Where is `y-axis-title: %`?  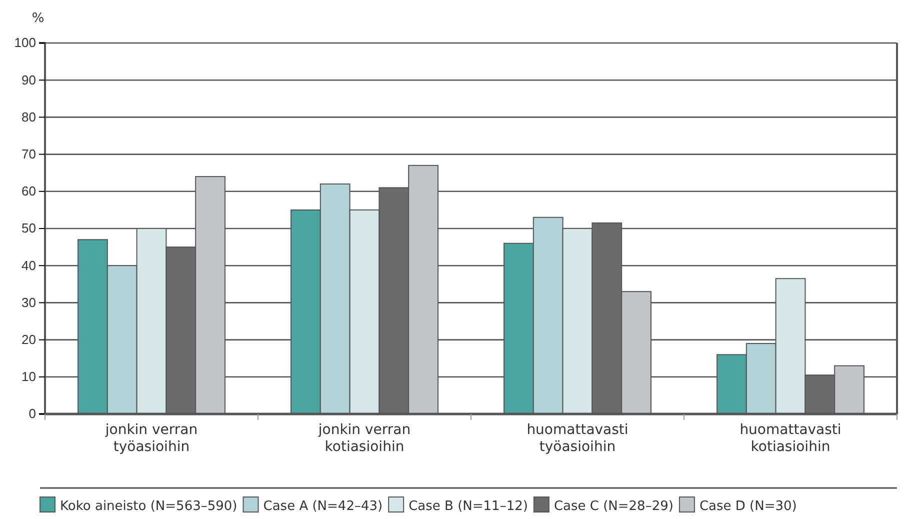
y-axis-title: % is located at coordinates (38, 18).